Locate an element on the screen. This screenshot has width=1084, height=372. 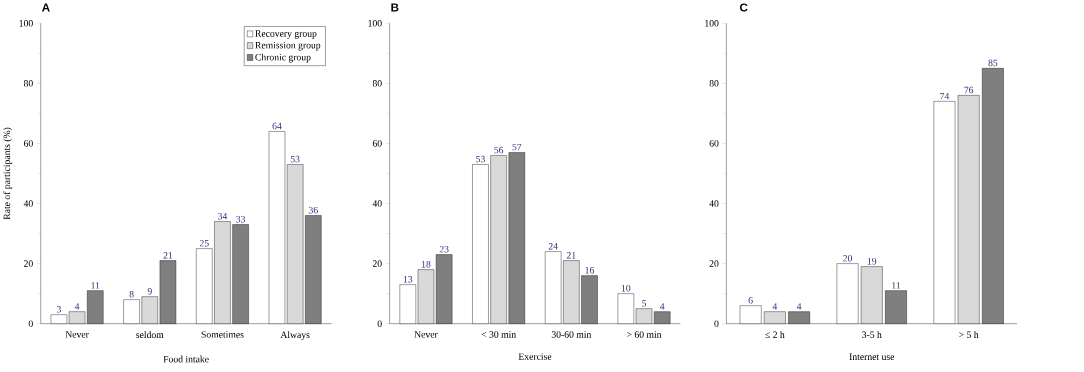
data-label: 25 is located at coordinates (204, 243).